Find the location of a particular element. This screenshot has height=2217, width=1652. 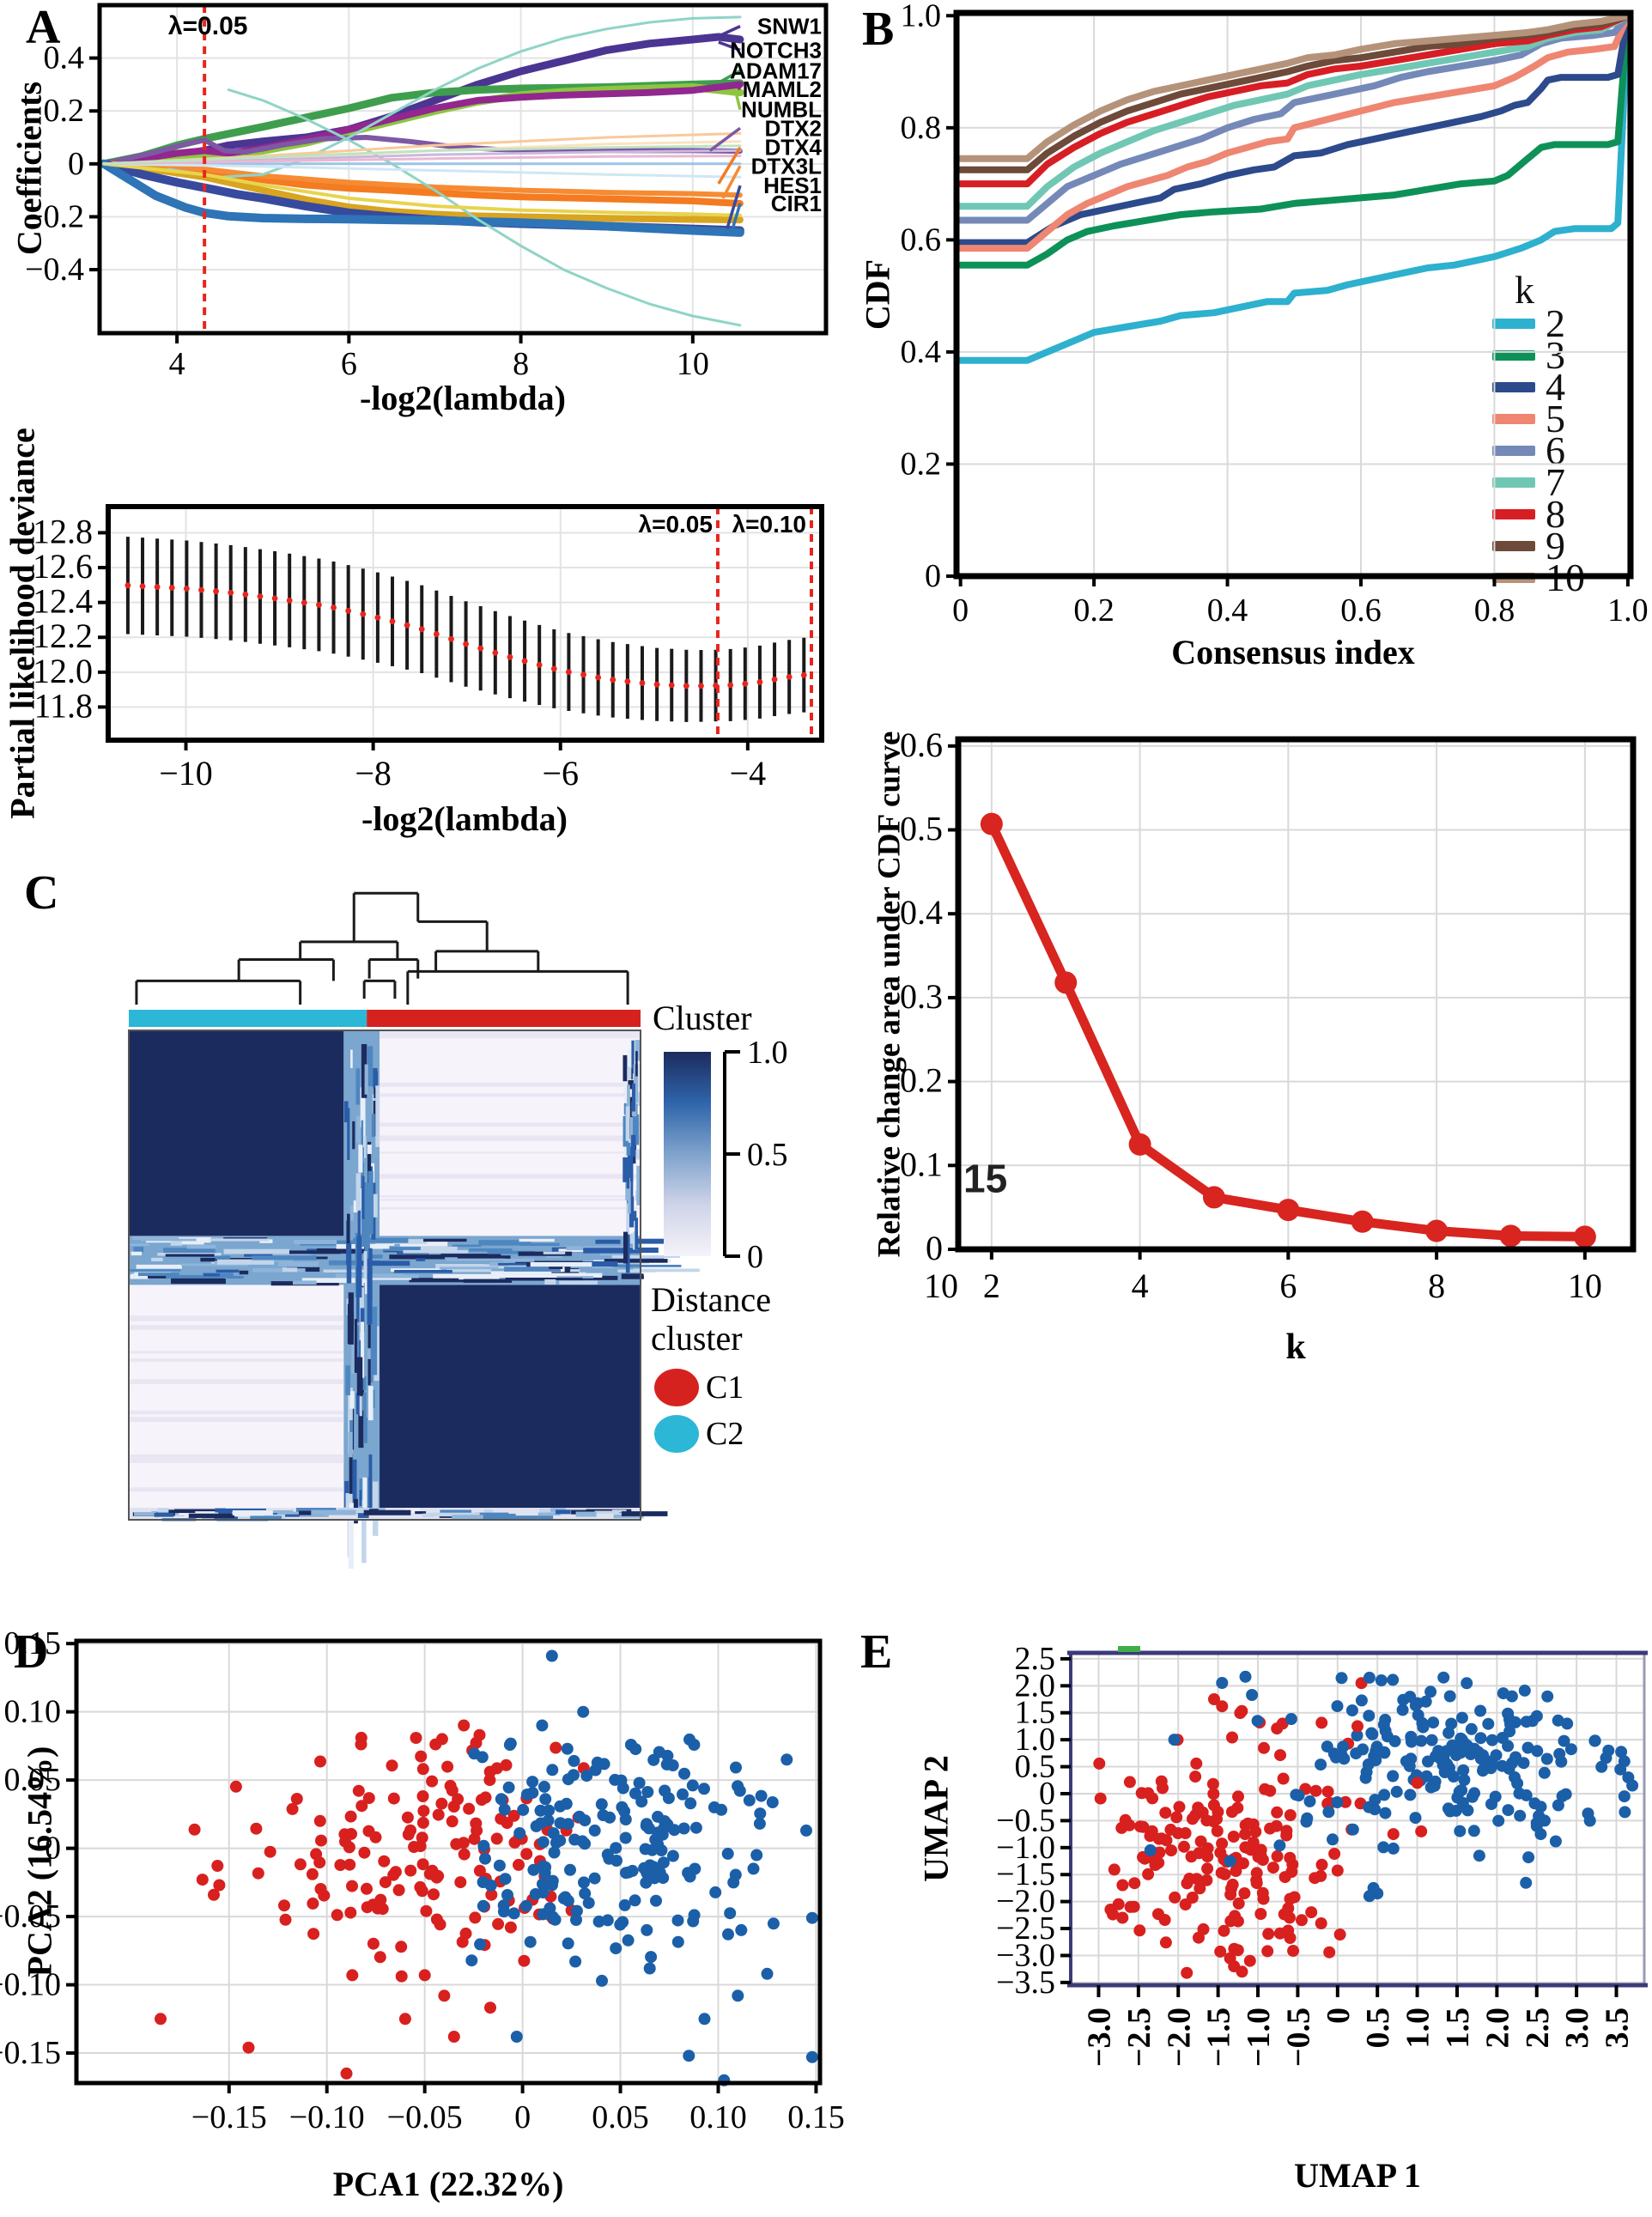

y-tick-label: 0.2 is located at coordinates (921, 464).